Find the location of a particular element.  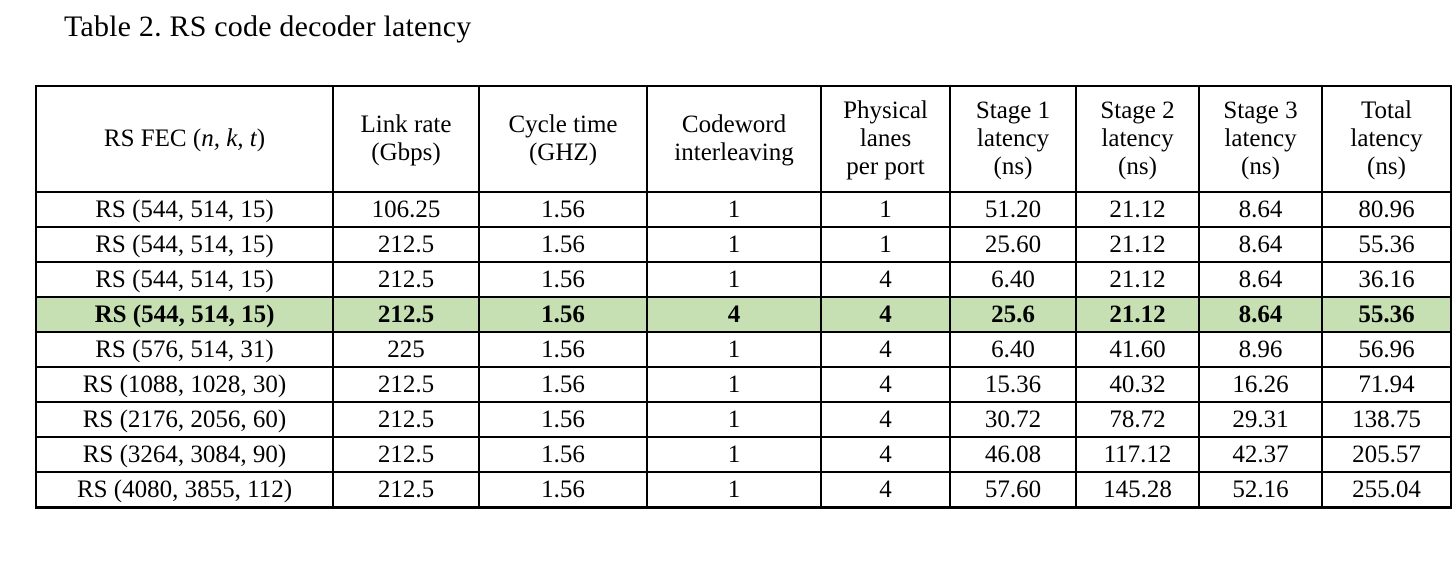

cell-stage1-latency: 15.36 is located at coordinates (1013, 384).